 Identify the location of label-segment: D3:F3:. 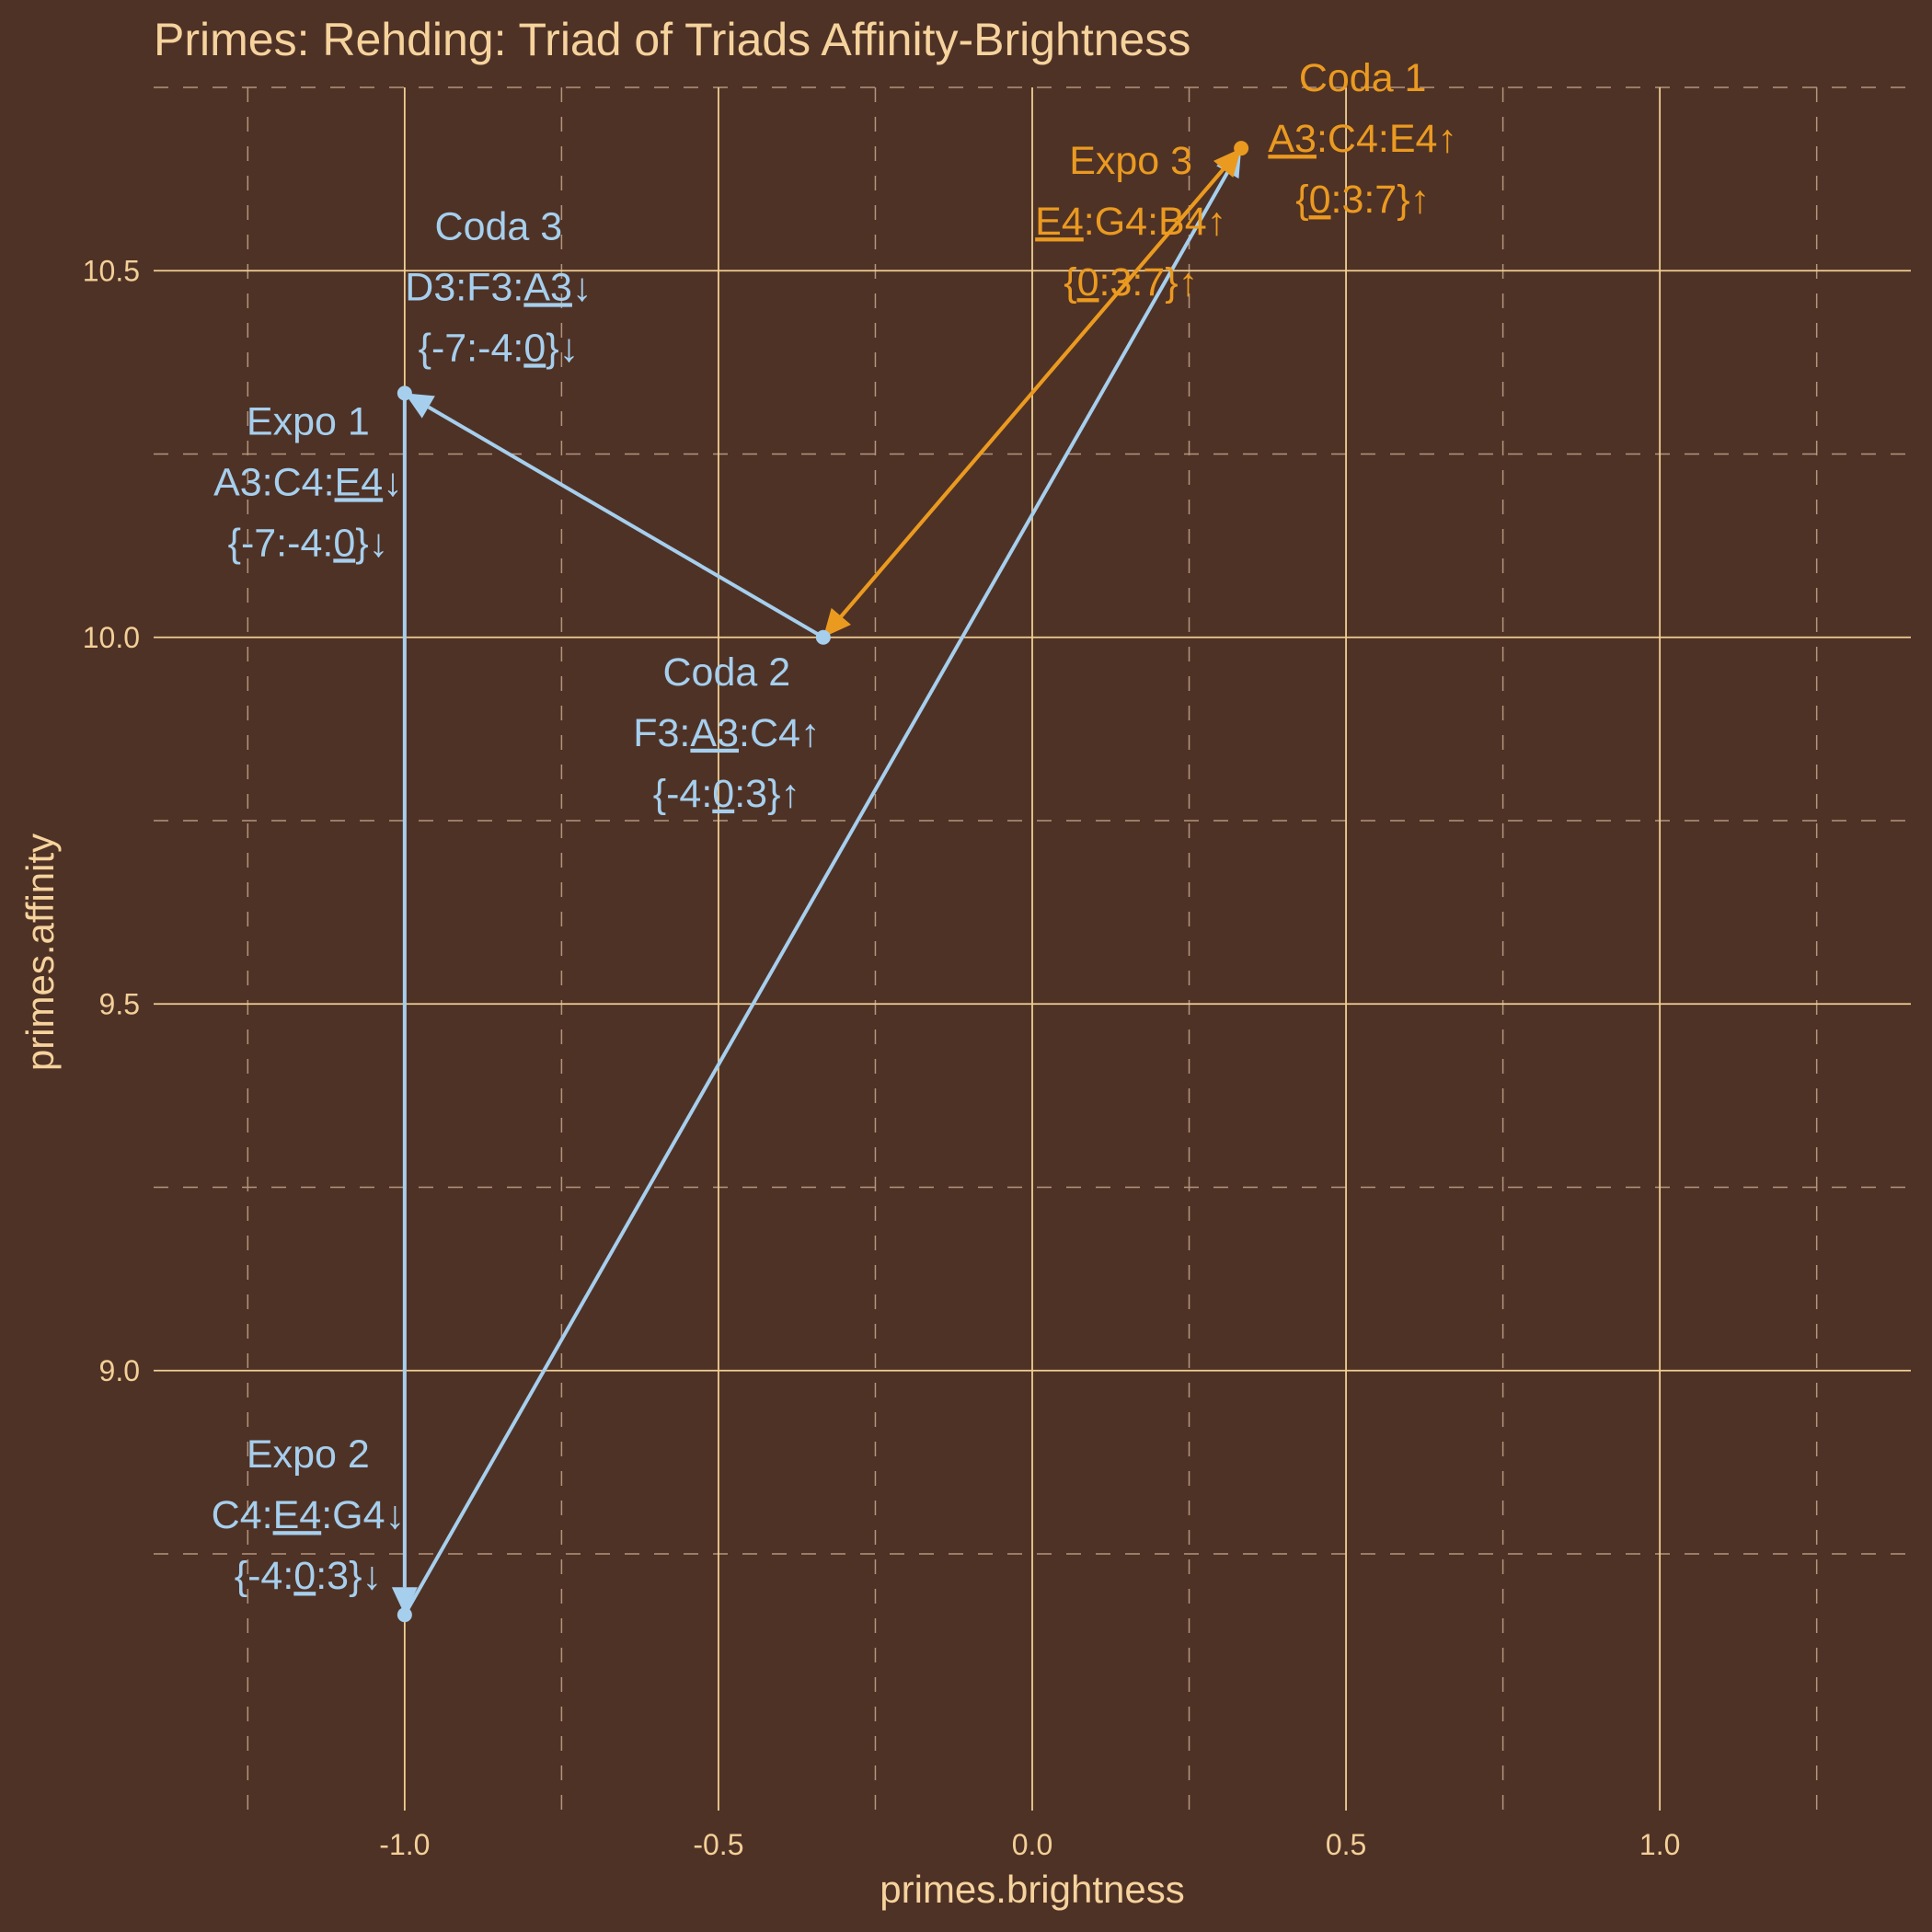
(464, 287).